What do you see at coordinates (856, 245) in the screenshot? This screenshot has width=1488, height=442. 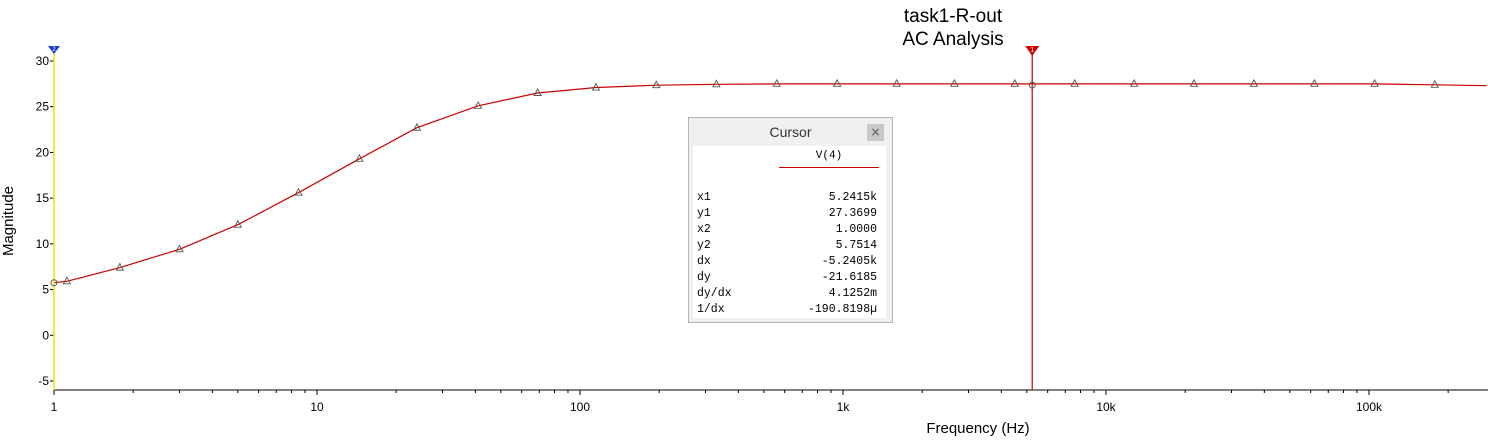 I see `cursor-row-value: 5.7514` at bounding box center [856, 245].